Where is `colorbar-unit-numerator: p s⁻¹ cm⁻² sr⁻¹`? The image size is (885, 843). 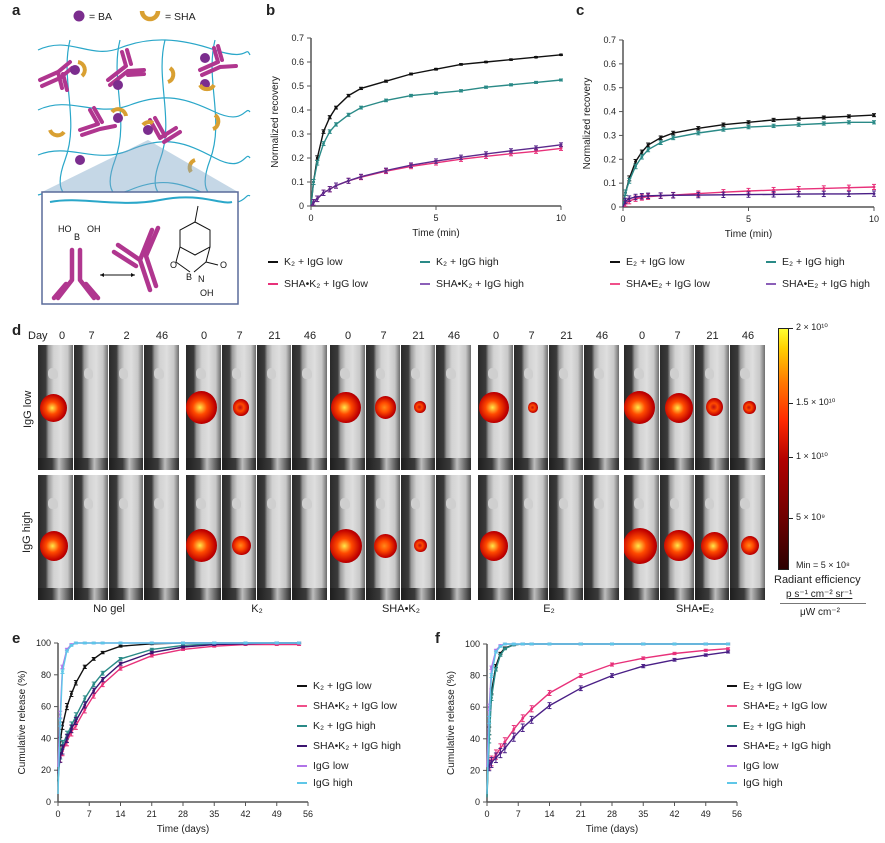 colorbar-unit-numerator: p s⁻¹ cm⁻² sr⁻¹ is located at coordinates (819, 594).